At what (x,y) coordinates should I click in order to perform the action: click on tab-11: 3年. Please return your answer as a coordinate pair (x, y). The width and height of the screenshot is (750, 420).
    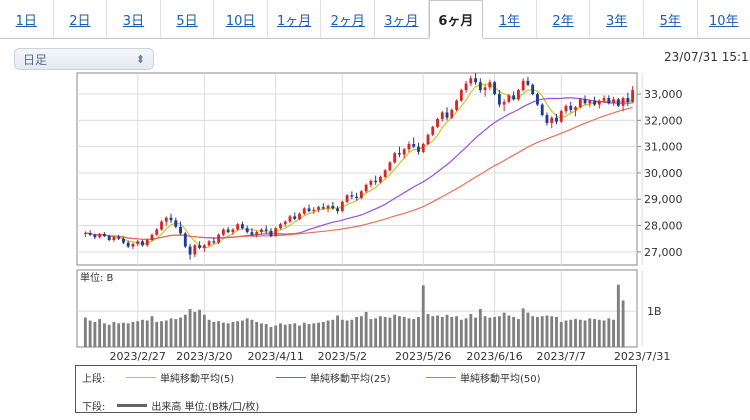
    Looking at the image, I should click on (617, 19).